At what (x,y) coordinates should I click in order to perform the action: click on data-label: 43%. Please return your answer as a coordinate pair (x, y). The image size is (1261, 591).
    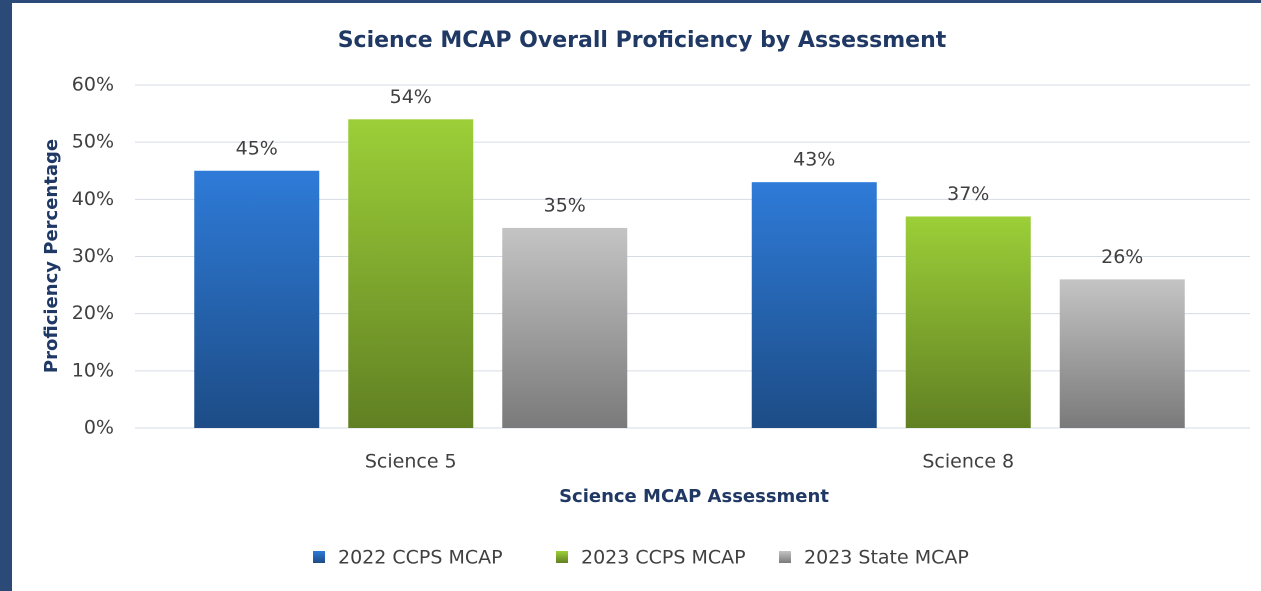
    Looking at the image, I should click on (814, 160).